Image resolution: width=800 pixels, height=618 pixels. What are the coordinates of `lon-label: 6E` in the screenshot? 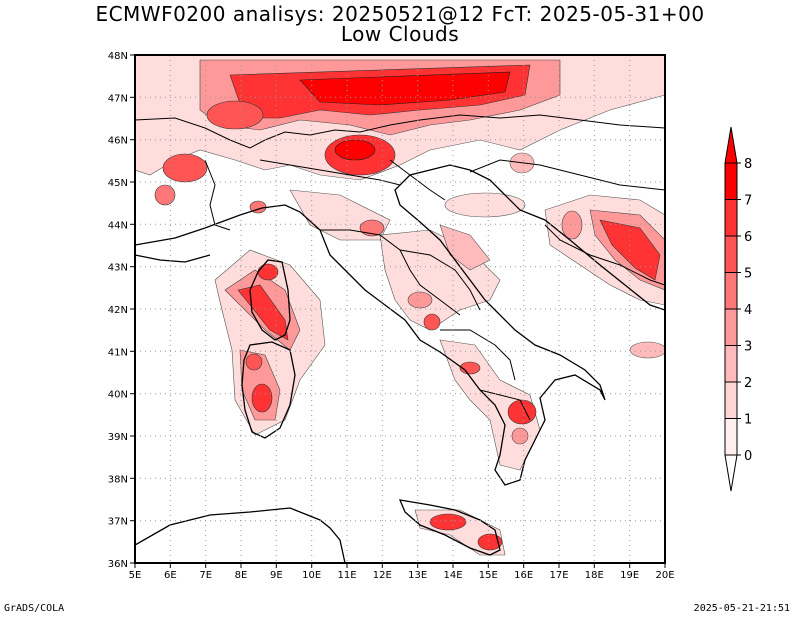 It's located at (170, 575).